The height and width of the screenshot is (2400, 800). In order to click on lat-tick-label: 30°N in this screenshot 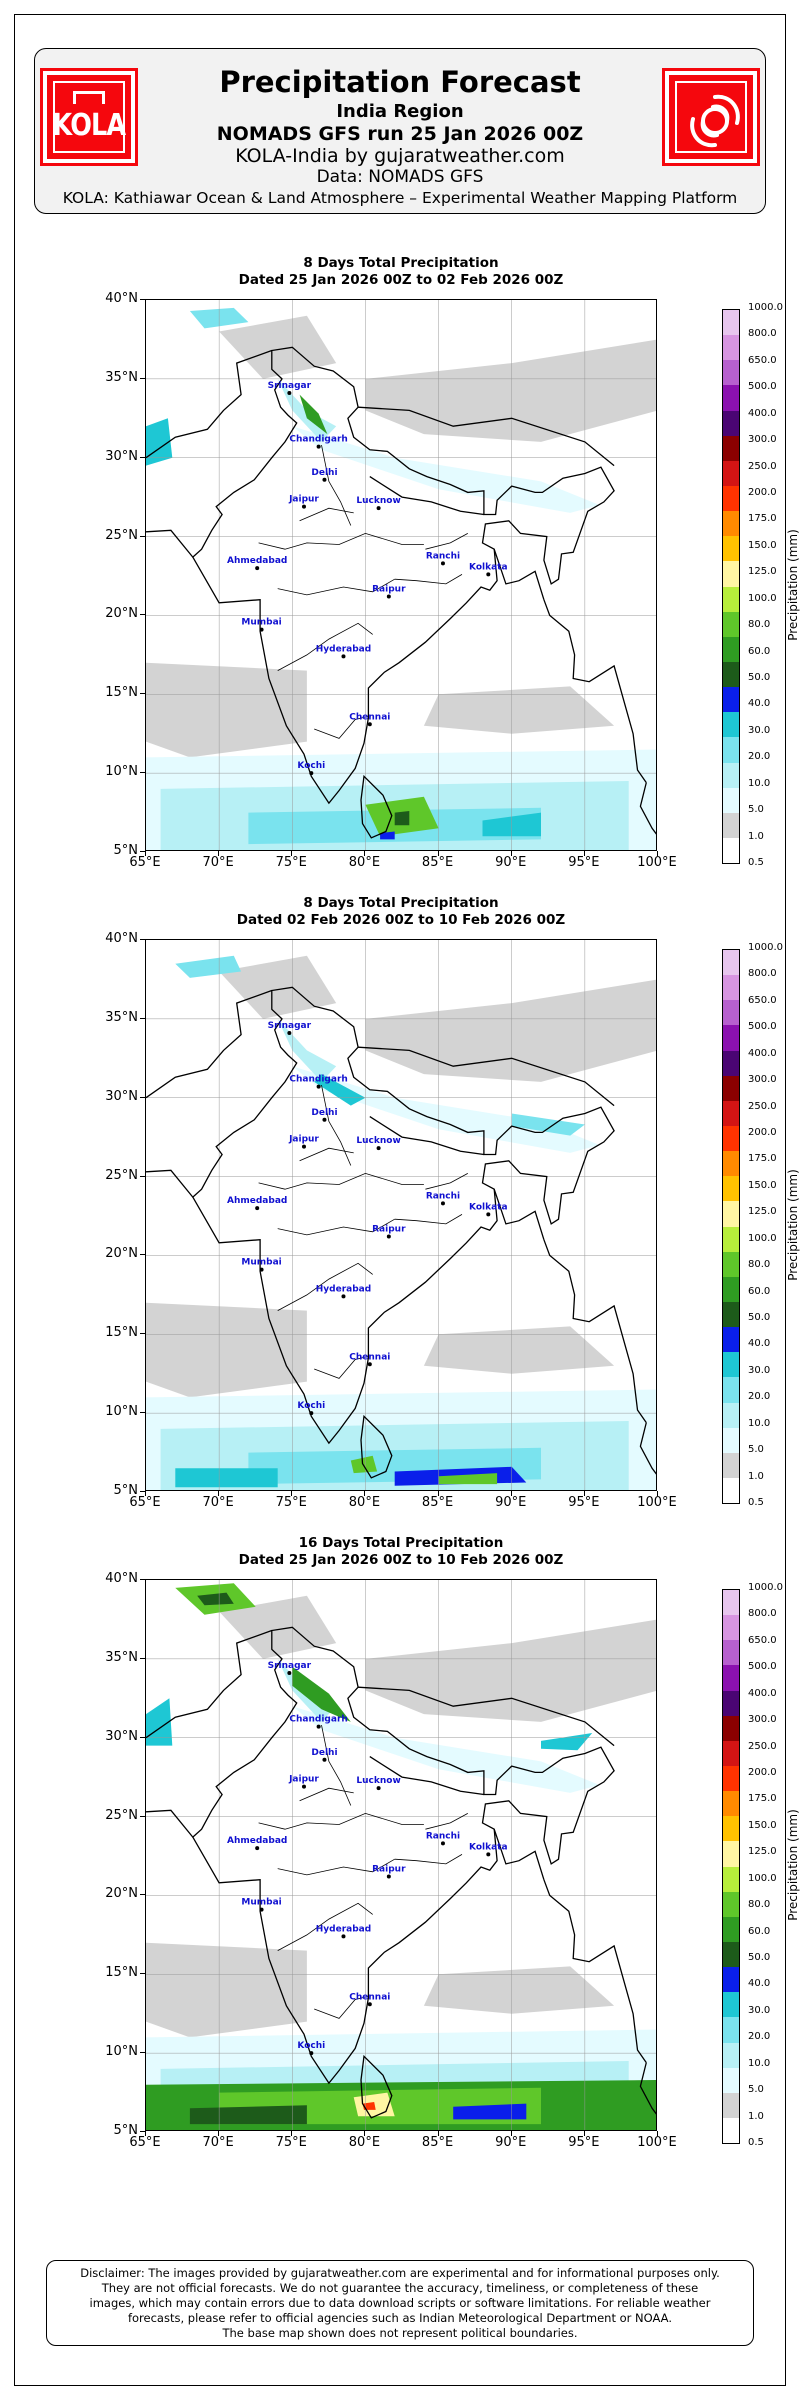, I will do `click(121, 1736)`.